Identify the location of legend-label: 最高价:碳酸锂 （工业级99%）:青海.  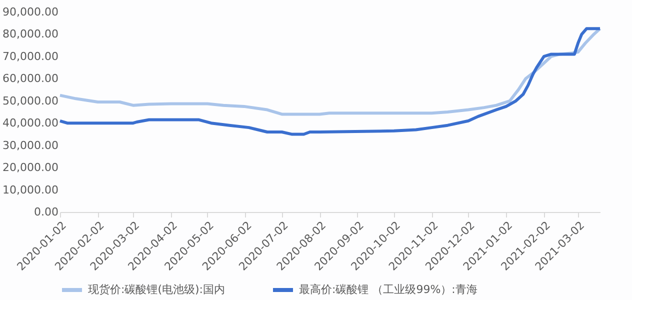
(388, 289).